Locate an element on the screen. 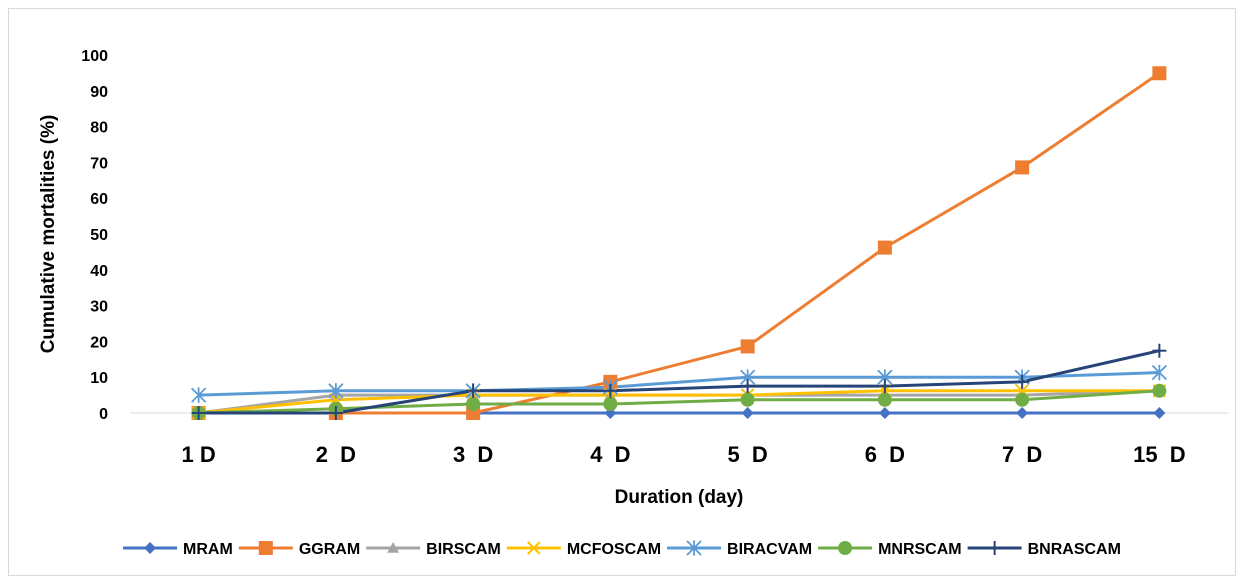 Image resolution: width=1244 pixels, height=584 pixels. series-line-mcfoscam is located at coordinates (679, 402).